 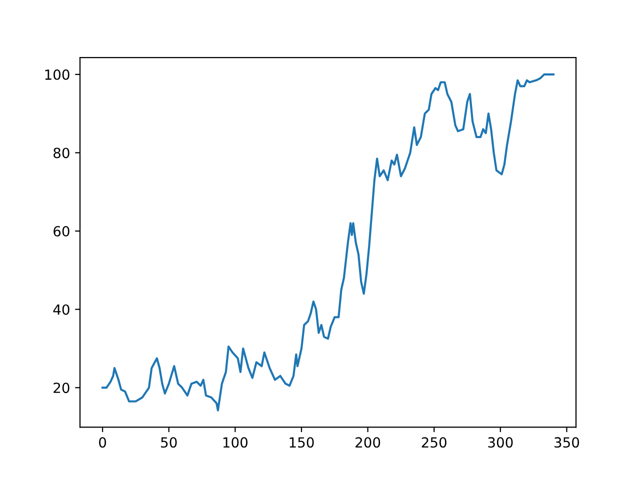 I want to click on x-tick-label: 200, so click(x=368, y=442).